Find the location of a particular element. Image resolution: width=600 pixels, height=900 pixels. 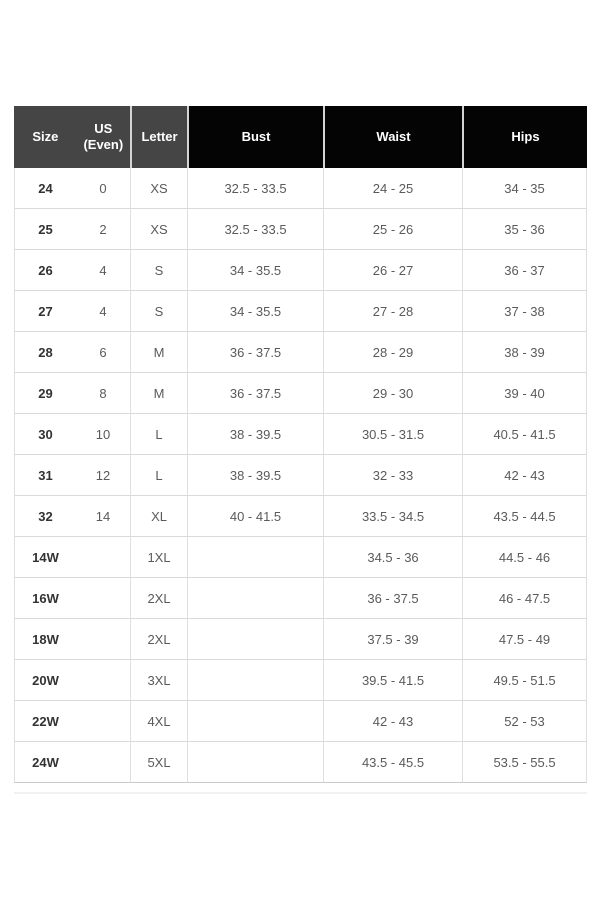

table-row: 16W 2XL 36 - 37.5 46 - 47.5 is located at coordinates (301, 598).